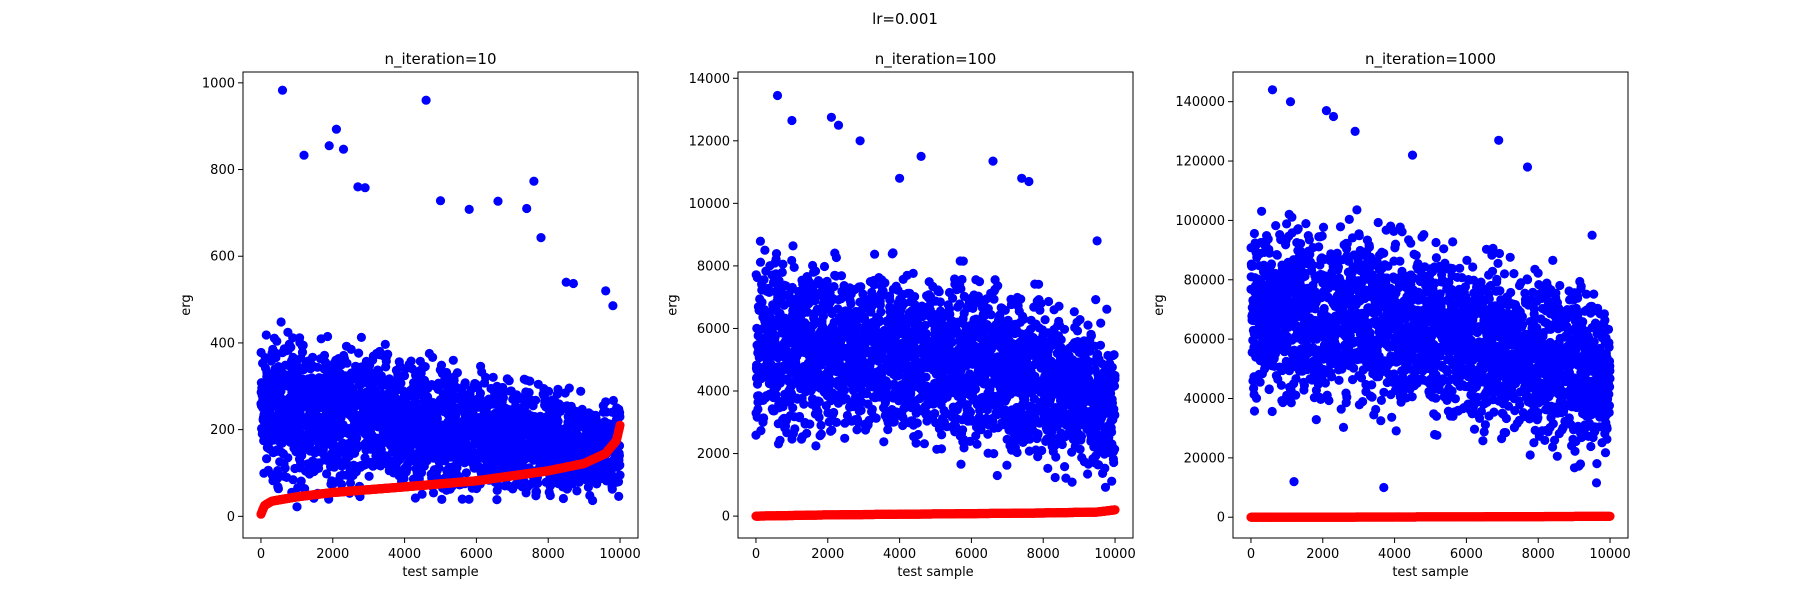 The width and height of the screenshot is (1800, 600). What do you see at coordinates (476, 554) in the screenshot?
I see `x-tick-label: 6000` at bounding box center [476, 554].